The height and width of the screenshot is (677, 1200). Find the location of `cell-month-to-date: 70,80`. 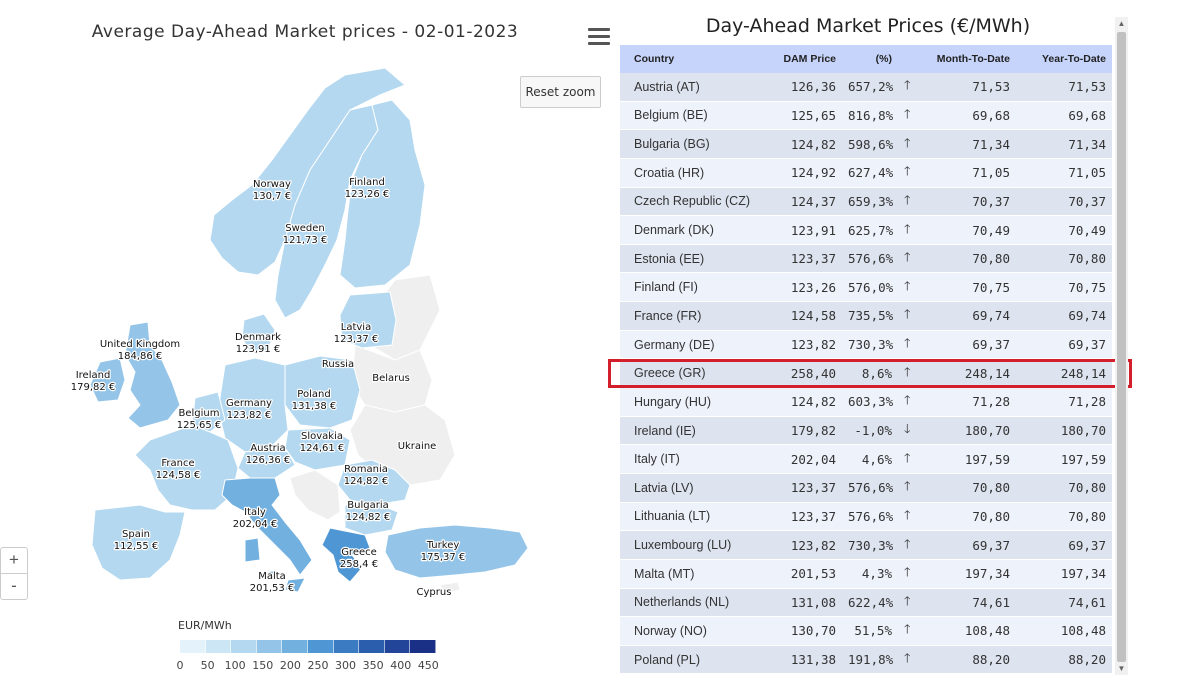

cell-month-to-date: 70,80 is located at coordinates (968, 488).